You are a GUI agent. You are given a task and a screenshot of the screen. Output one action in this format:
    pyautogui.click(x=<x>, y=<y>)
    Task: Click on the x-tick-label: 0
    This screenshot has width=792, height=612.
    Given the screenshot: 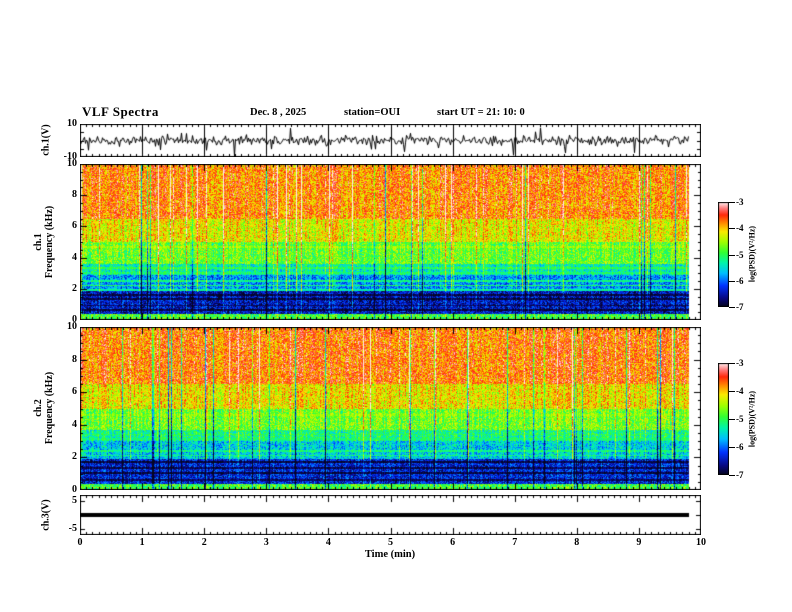 What is the action you would take?
    pyautogui.click(x=80, y=542)
    